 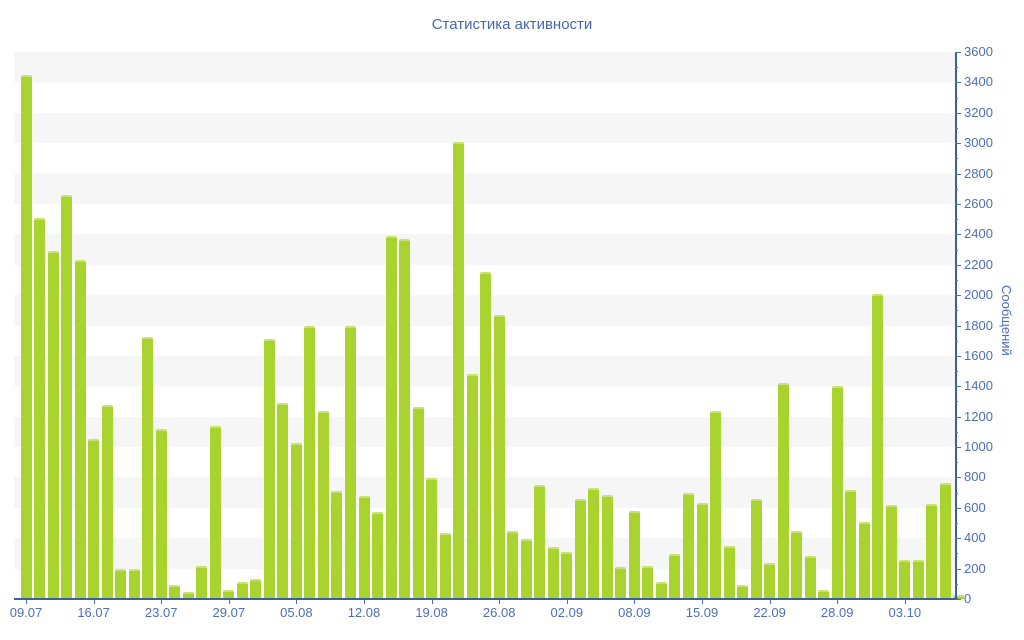 What do you see at coordinates (975, 568) in the screenshot?
I see `y-tick-label: 200` at bounding box center [975, 568].